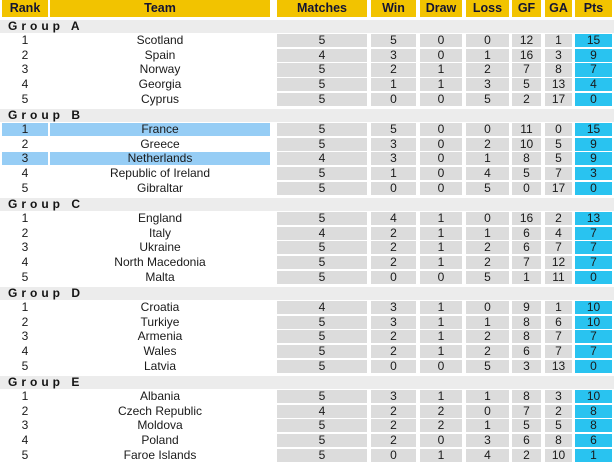 The width and height of the screenshot is (614, 464). Describe the element at coordinates (593, 189) in the screenshot. I see `pts-cell: 0` at that location.